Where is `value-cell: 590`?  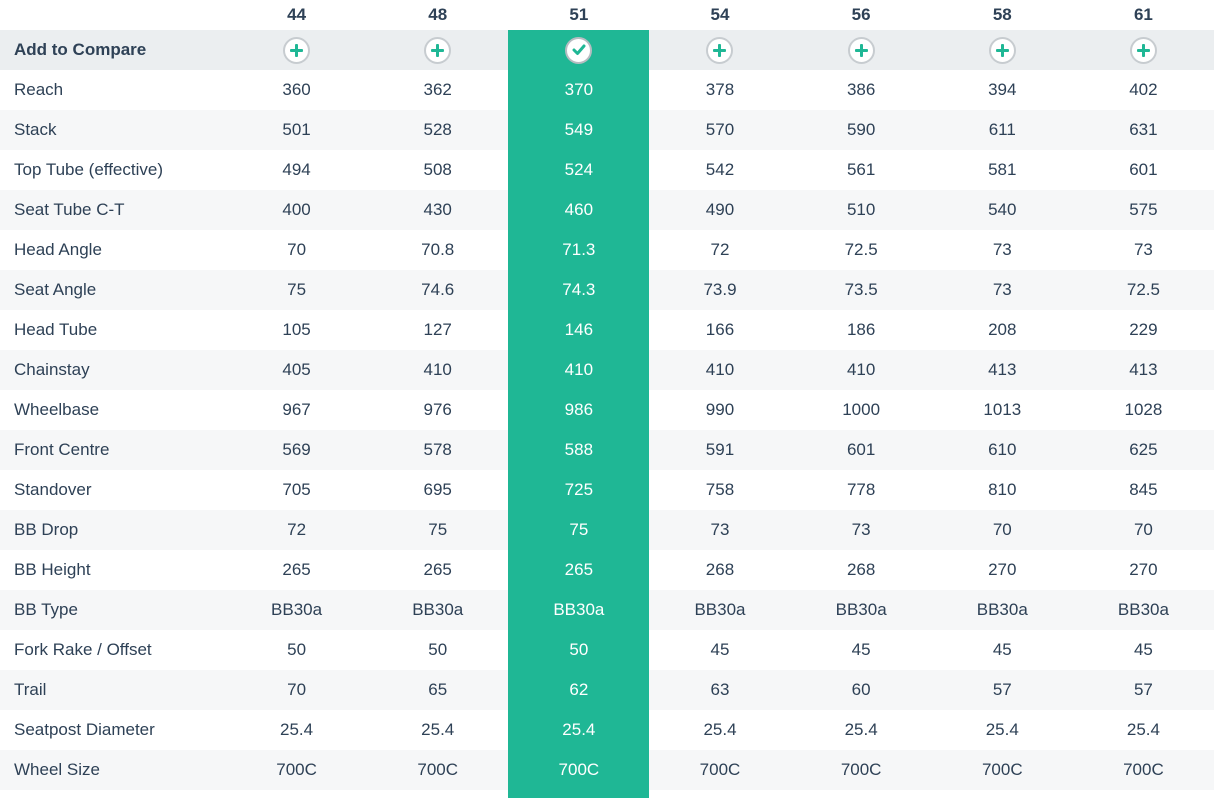
value-cell: 590 is located at coordinates (861, 129).